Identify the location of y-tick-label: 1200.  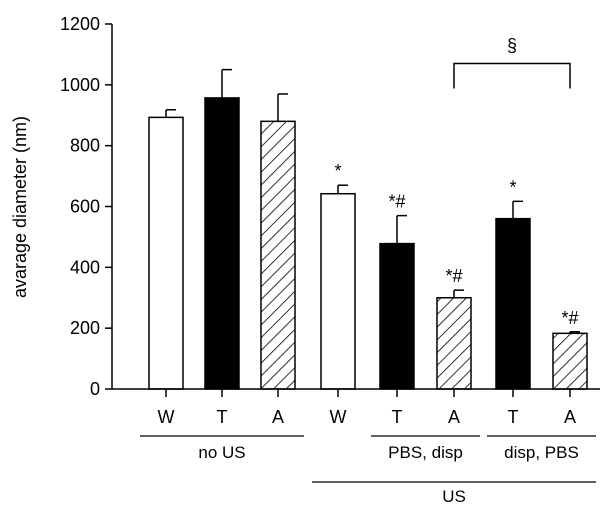
(80, 24).